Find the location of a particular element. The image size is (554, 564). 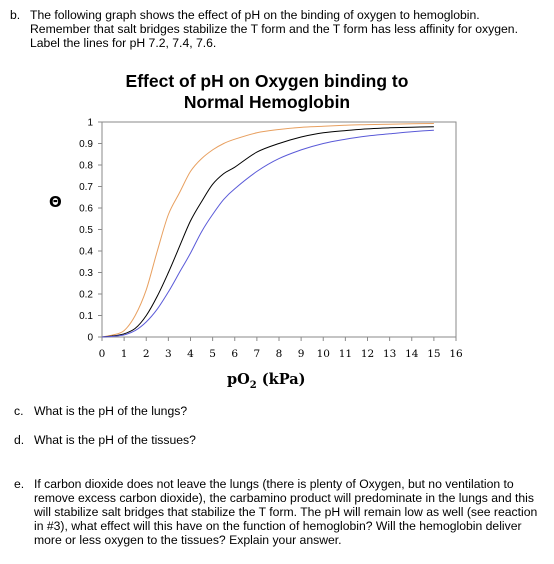

x-tick-label: 2 is located at coordinates (146, 354).